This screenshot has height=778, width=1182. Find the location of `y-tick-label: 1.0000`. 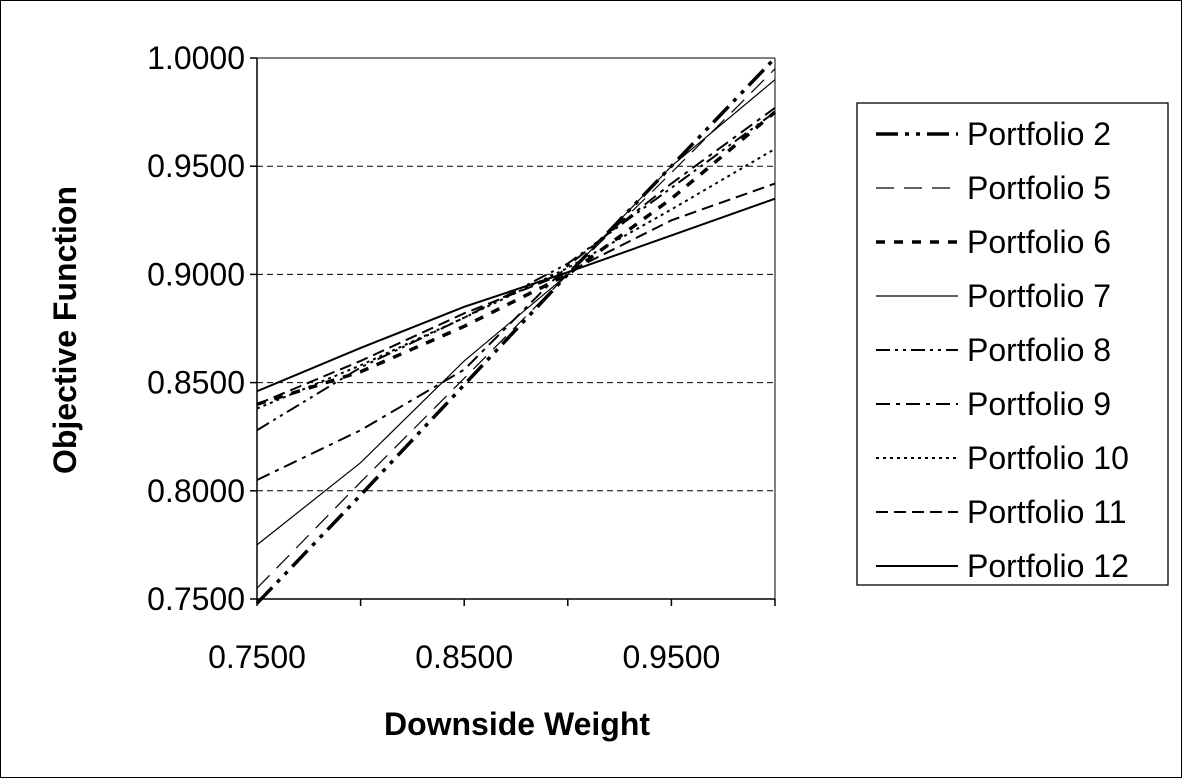

y-tick-label: 1.0000 is located at coordinates (196, 58).